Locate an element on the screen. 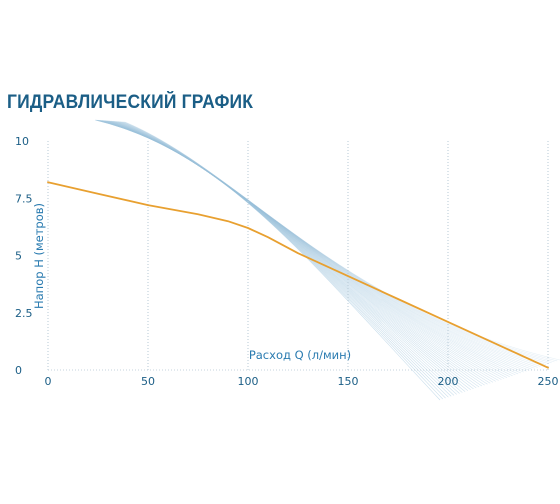 This screenshot has width=560, height=504. y-tick-label: 7.5 is located at coordinates (24, 198).